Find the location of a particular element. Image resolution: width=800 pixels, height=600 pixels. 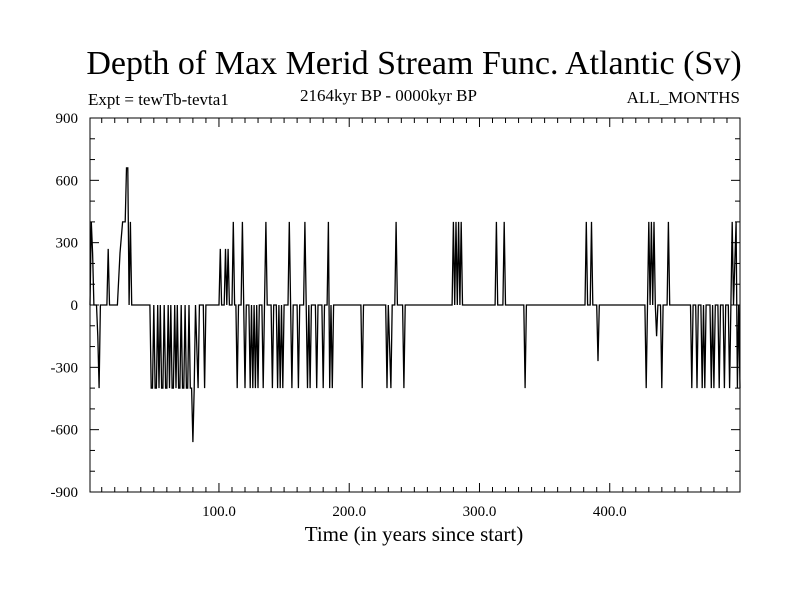

y-tick-label: 300 is located at coordinates (67, 244).